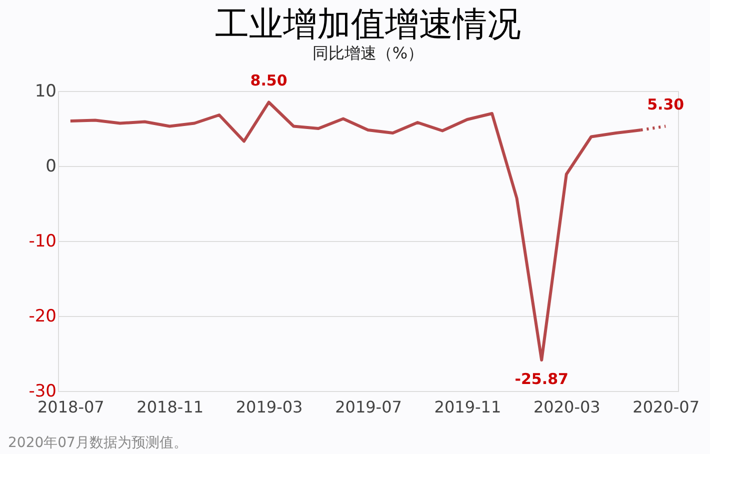 This screenshot has height=479, width=729. What do you see at coordinates (269, 407) in the screenshot?
I see `x-tick-label: 2019-03` at bounding box center [269, 407].